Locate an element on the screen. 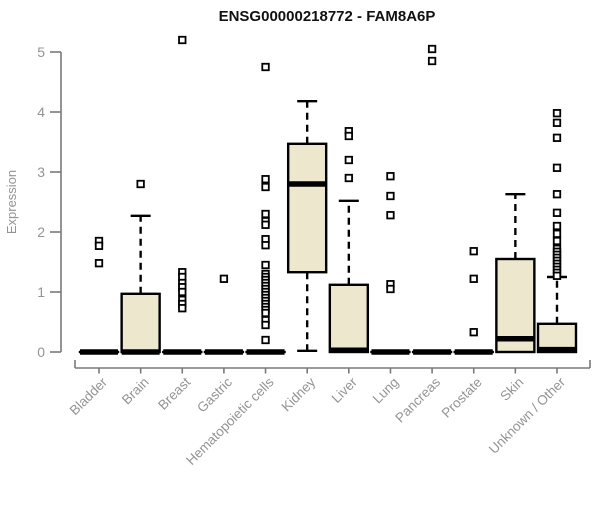 This screenshot has height=505, width=600. x-tick-label: Breast is located at coordinates (174, 393).